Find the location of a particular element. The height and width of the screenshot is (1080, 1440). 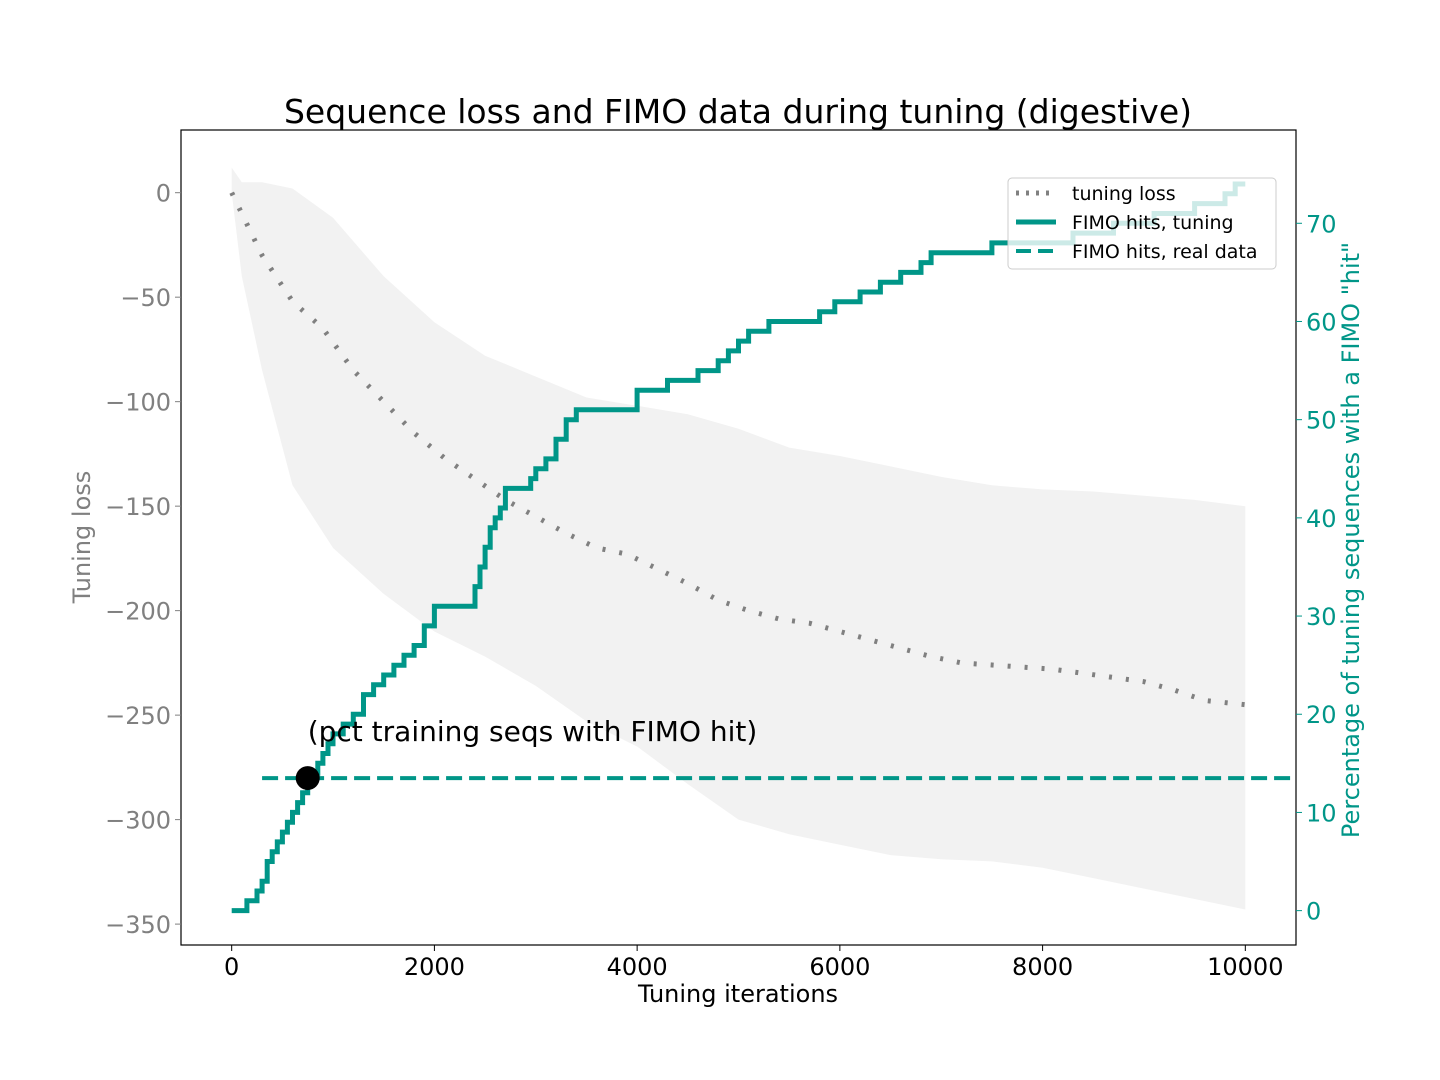

x-axis-label: Tuning iterations is located at coordinates (737, 994).